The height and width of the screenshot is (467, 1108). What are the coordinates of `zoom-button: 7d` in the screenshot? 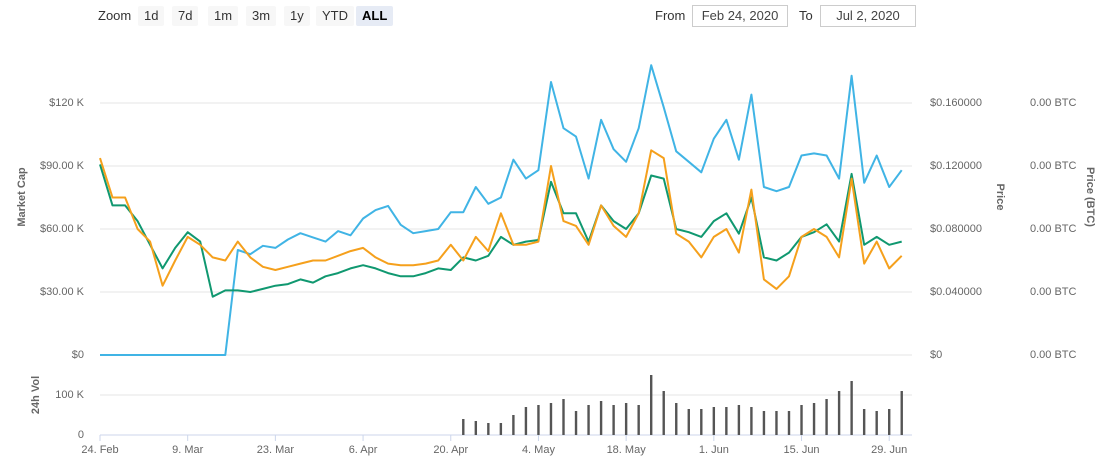 It's located at (185, 16).